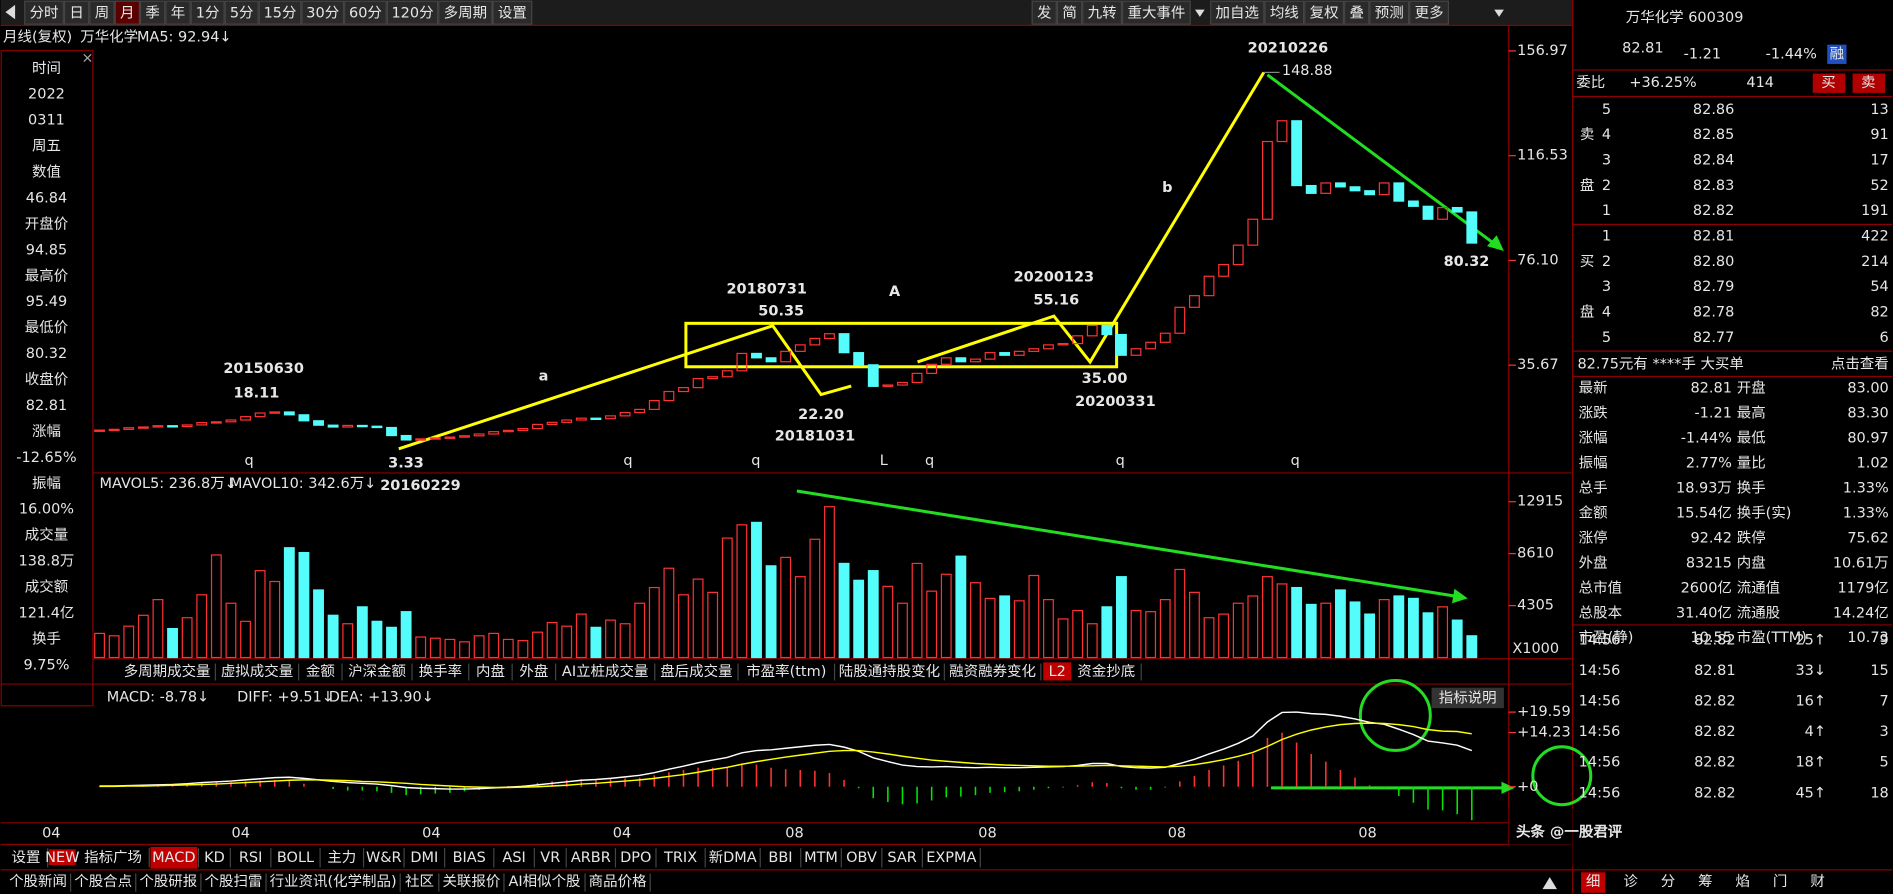 The image size is (1893, 894). I want to click on indicator-tab: 换手率, so click(440, 671).